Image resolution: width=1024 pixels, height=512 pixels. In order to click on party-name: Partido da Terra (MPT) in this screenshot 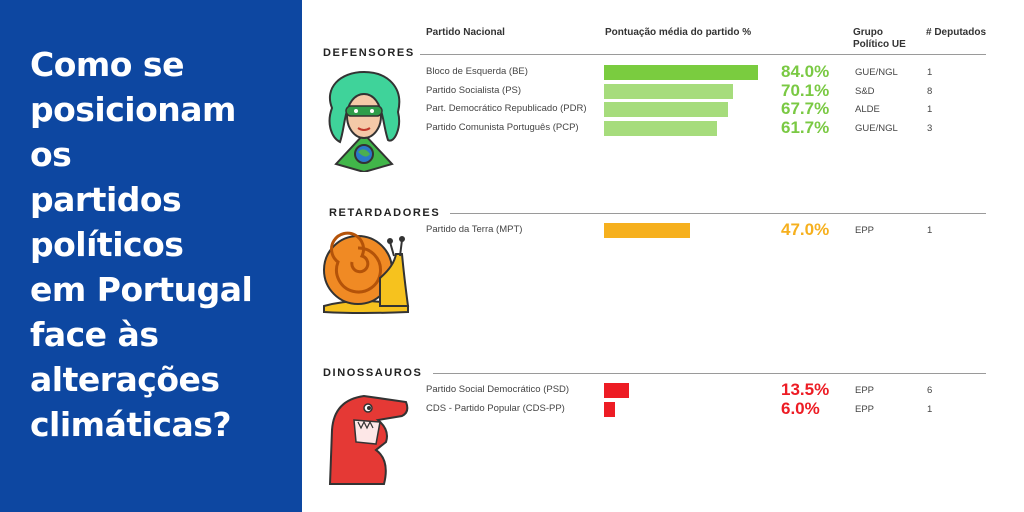, I will do `click(474, 229)`.